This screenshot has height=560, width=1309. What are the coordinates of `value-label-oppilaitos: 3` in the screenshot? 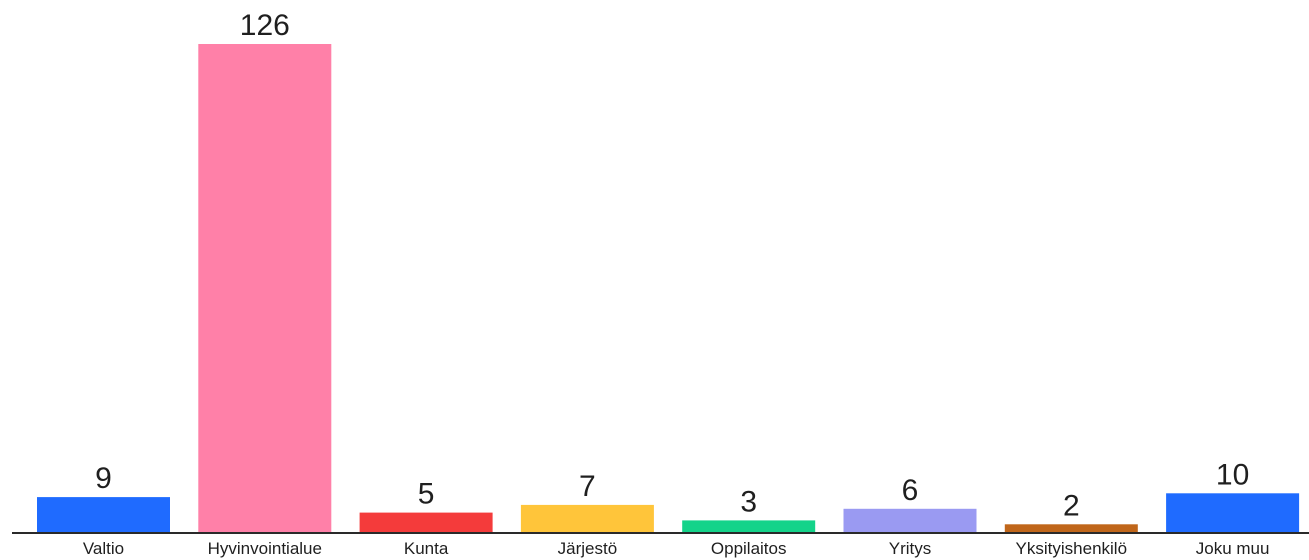 It's located at (748, 501).